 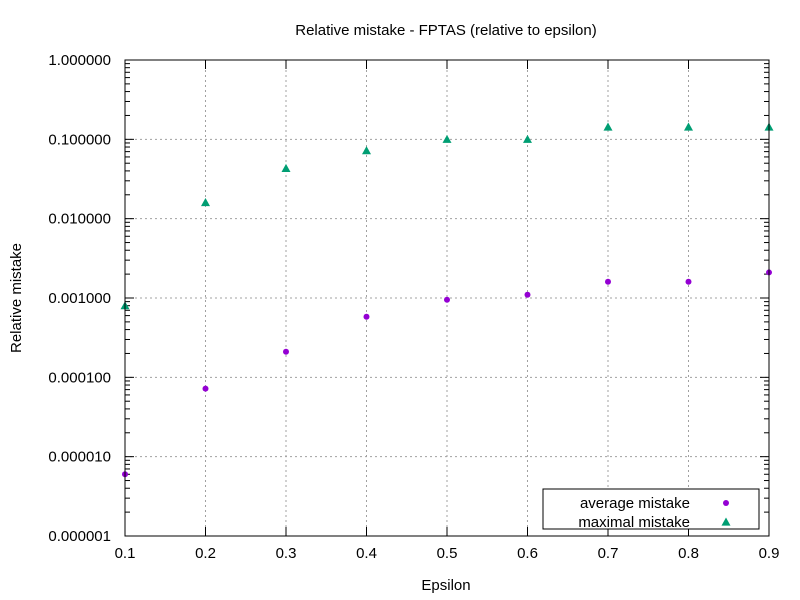 I want to click on legend-label: maximal mistake, so click(x=634, y=522).